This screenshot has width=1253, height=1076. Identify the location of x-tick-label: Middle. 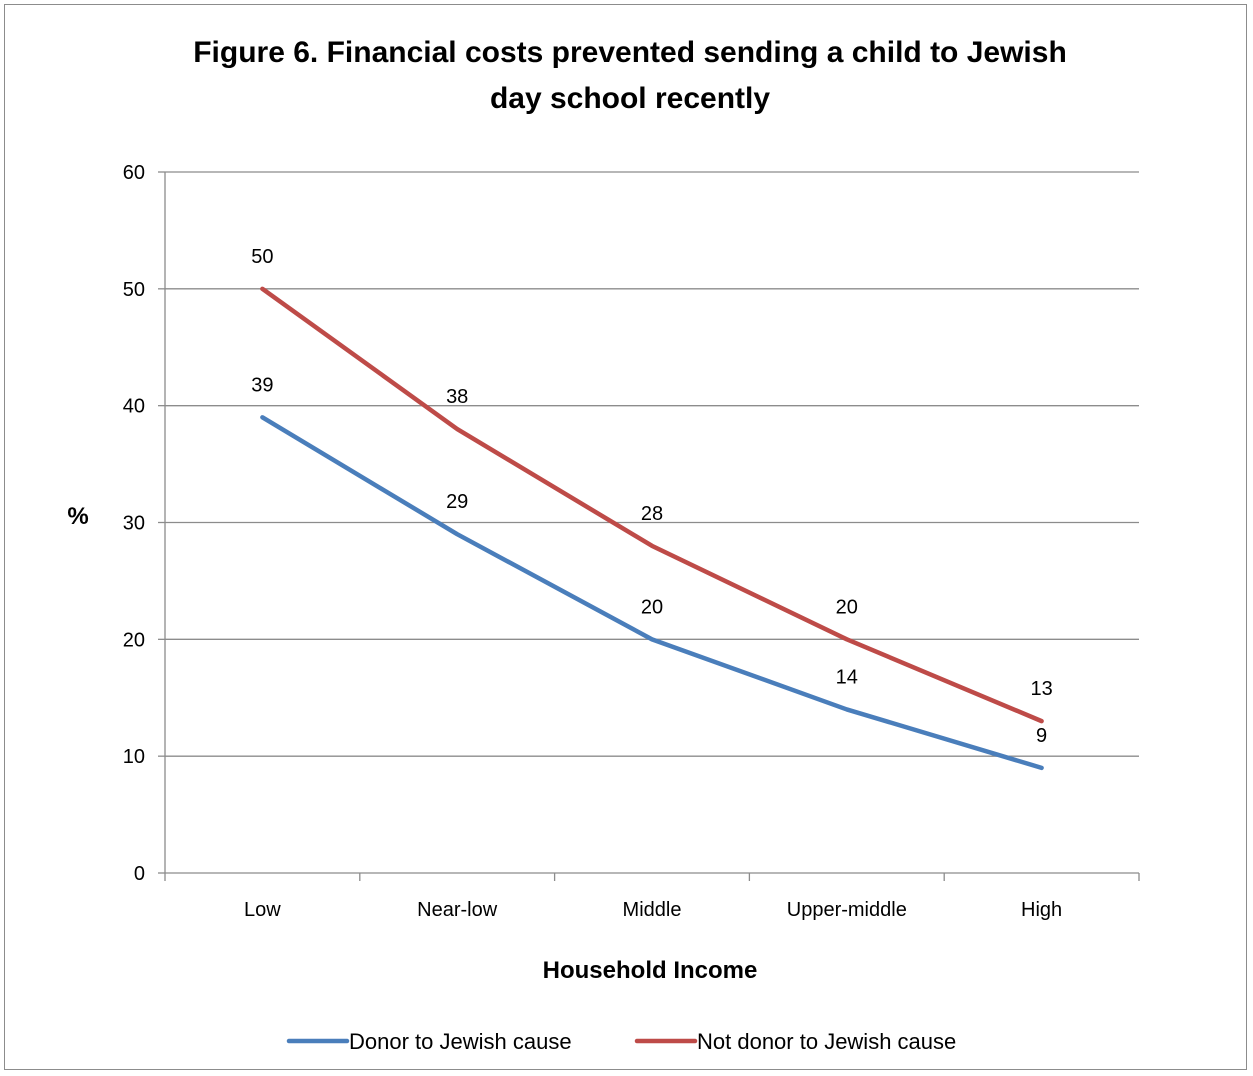
(652, 910).